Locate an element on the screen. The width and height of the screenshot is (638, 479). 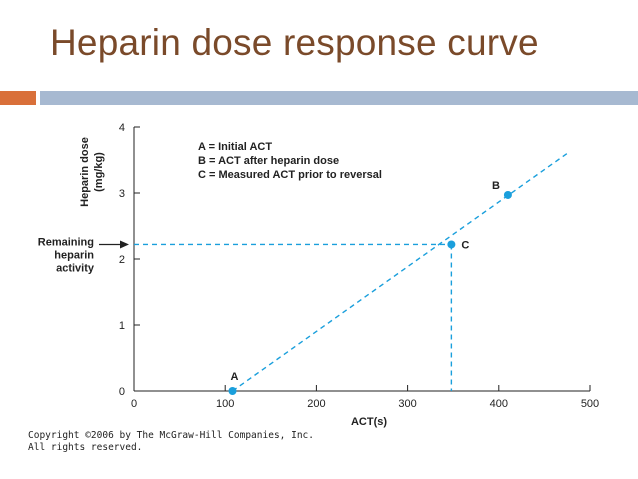
title-accent-band is located at coordinates (18, 98).